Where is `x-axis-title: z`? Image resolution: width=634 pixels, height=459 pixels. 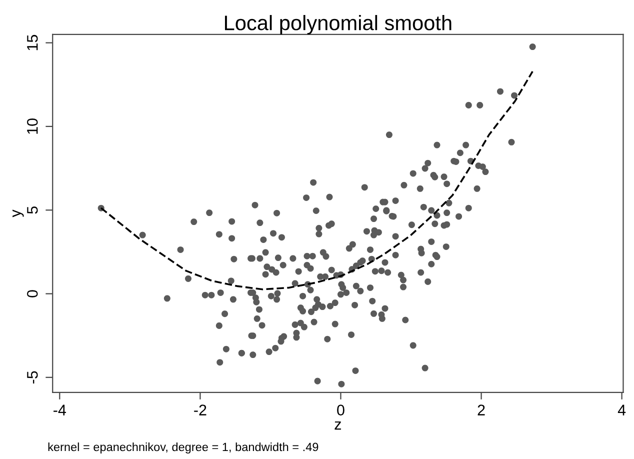
x-axis-title: z is located at coordinates (337, 425).